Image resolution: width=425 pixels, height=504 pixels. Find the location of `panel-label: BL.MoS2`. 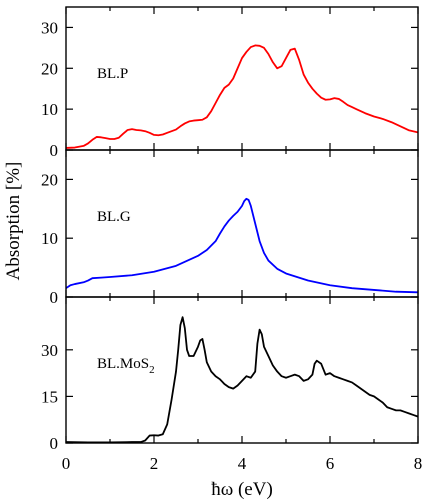

panel-label: BL.MoS2 is located at coordinates (126, 366).